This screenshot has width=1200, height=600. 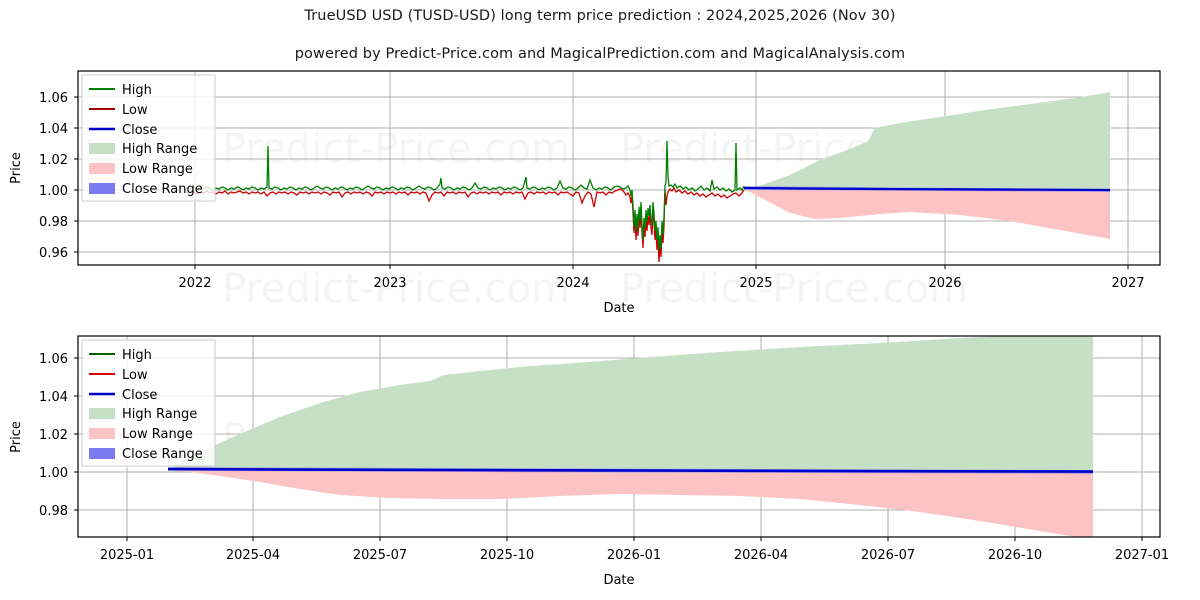 What do you see at coordinates (53, 98) in the screenshot?
I see `top-ytick-label: 1.06` at bounding box center [53, 98].